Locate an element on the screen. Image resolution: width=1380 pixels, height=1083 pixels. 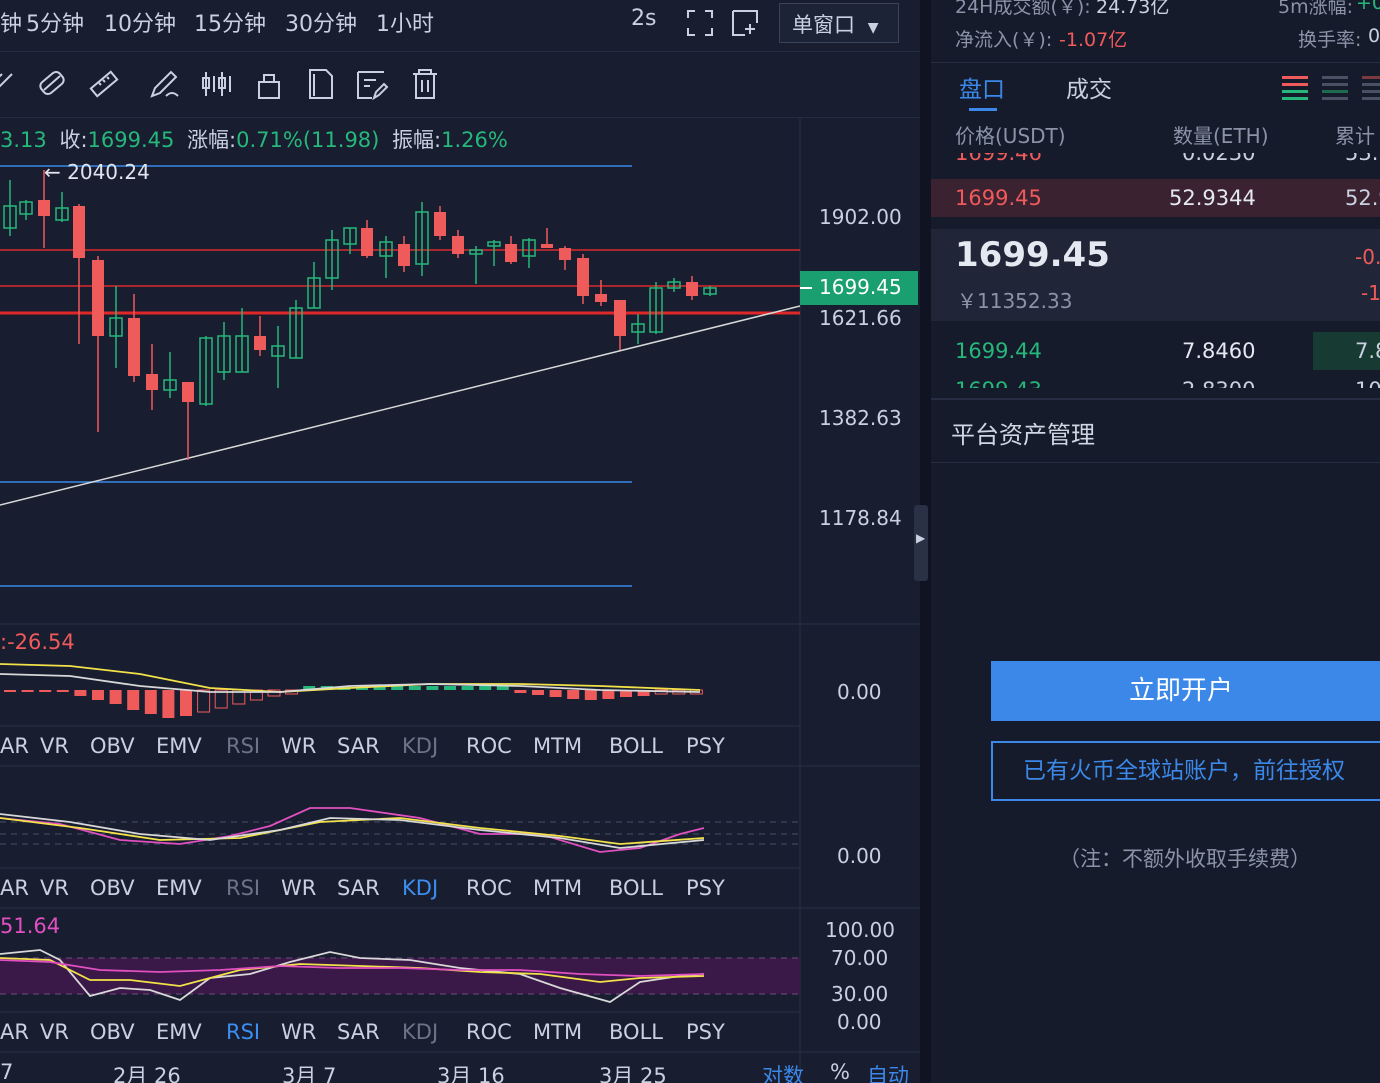
candles-icon is located at coordinates (217, 84).